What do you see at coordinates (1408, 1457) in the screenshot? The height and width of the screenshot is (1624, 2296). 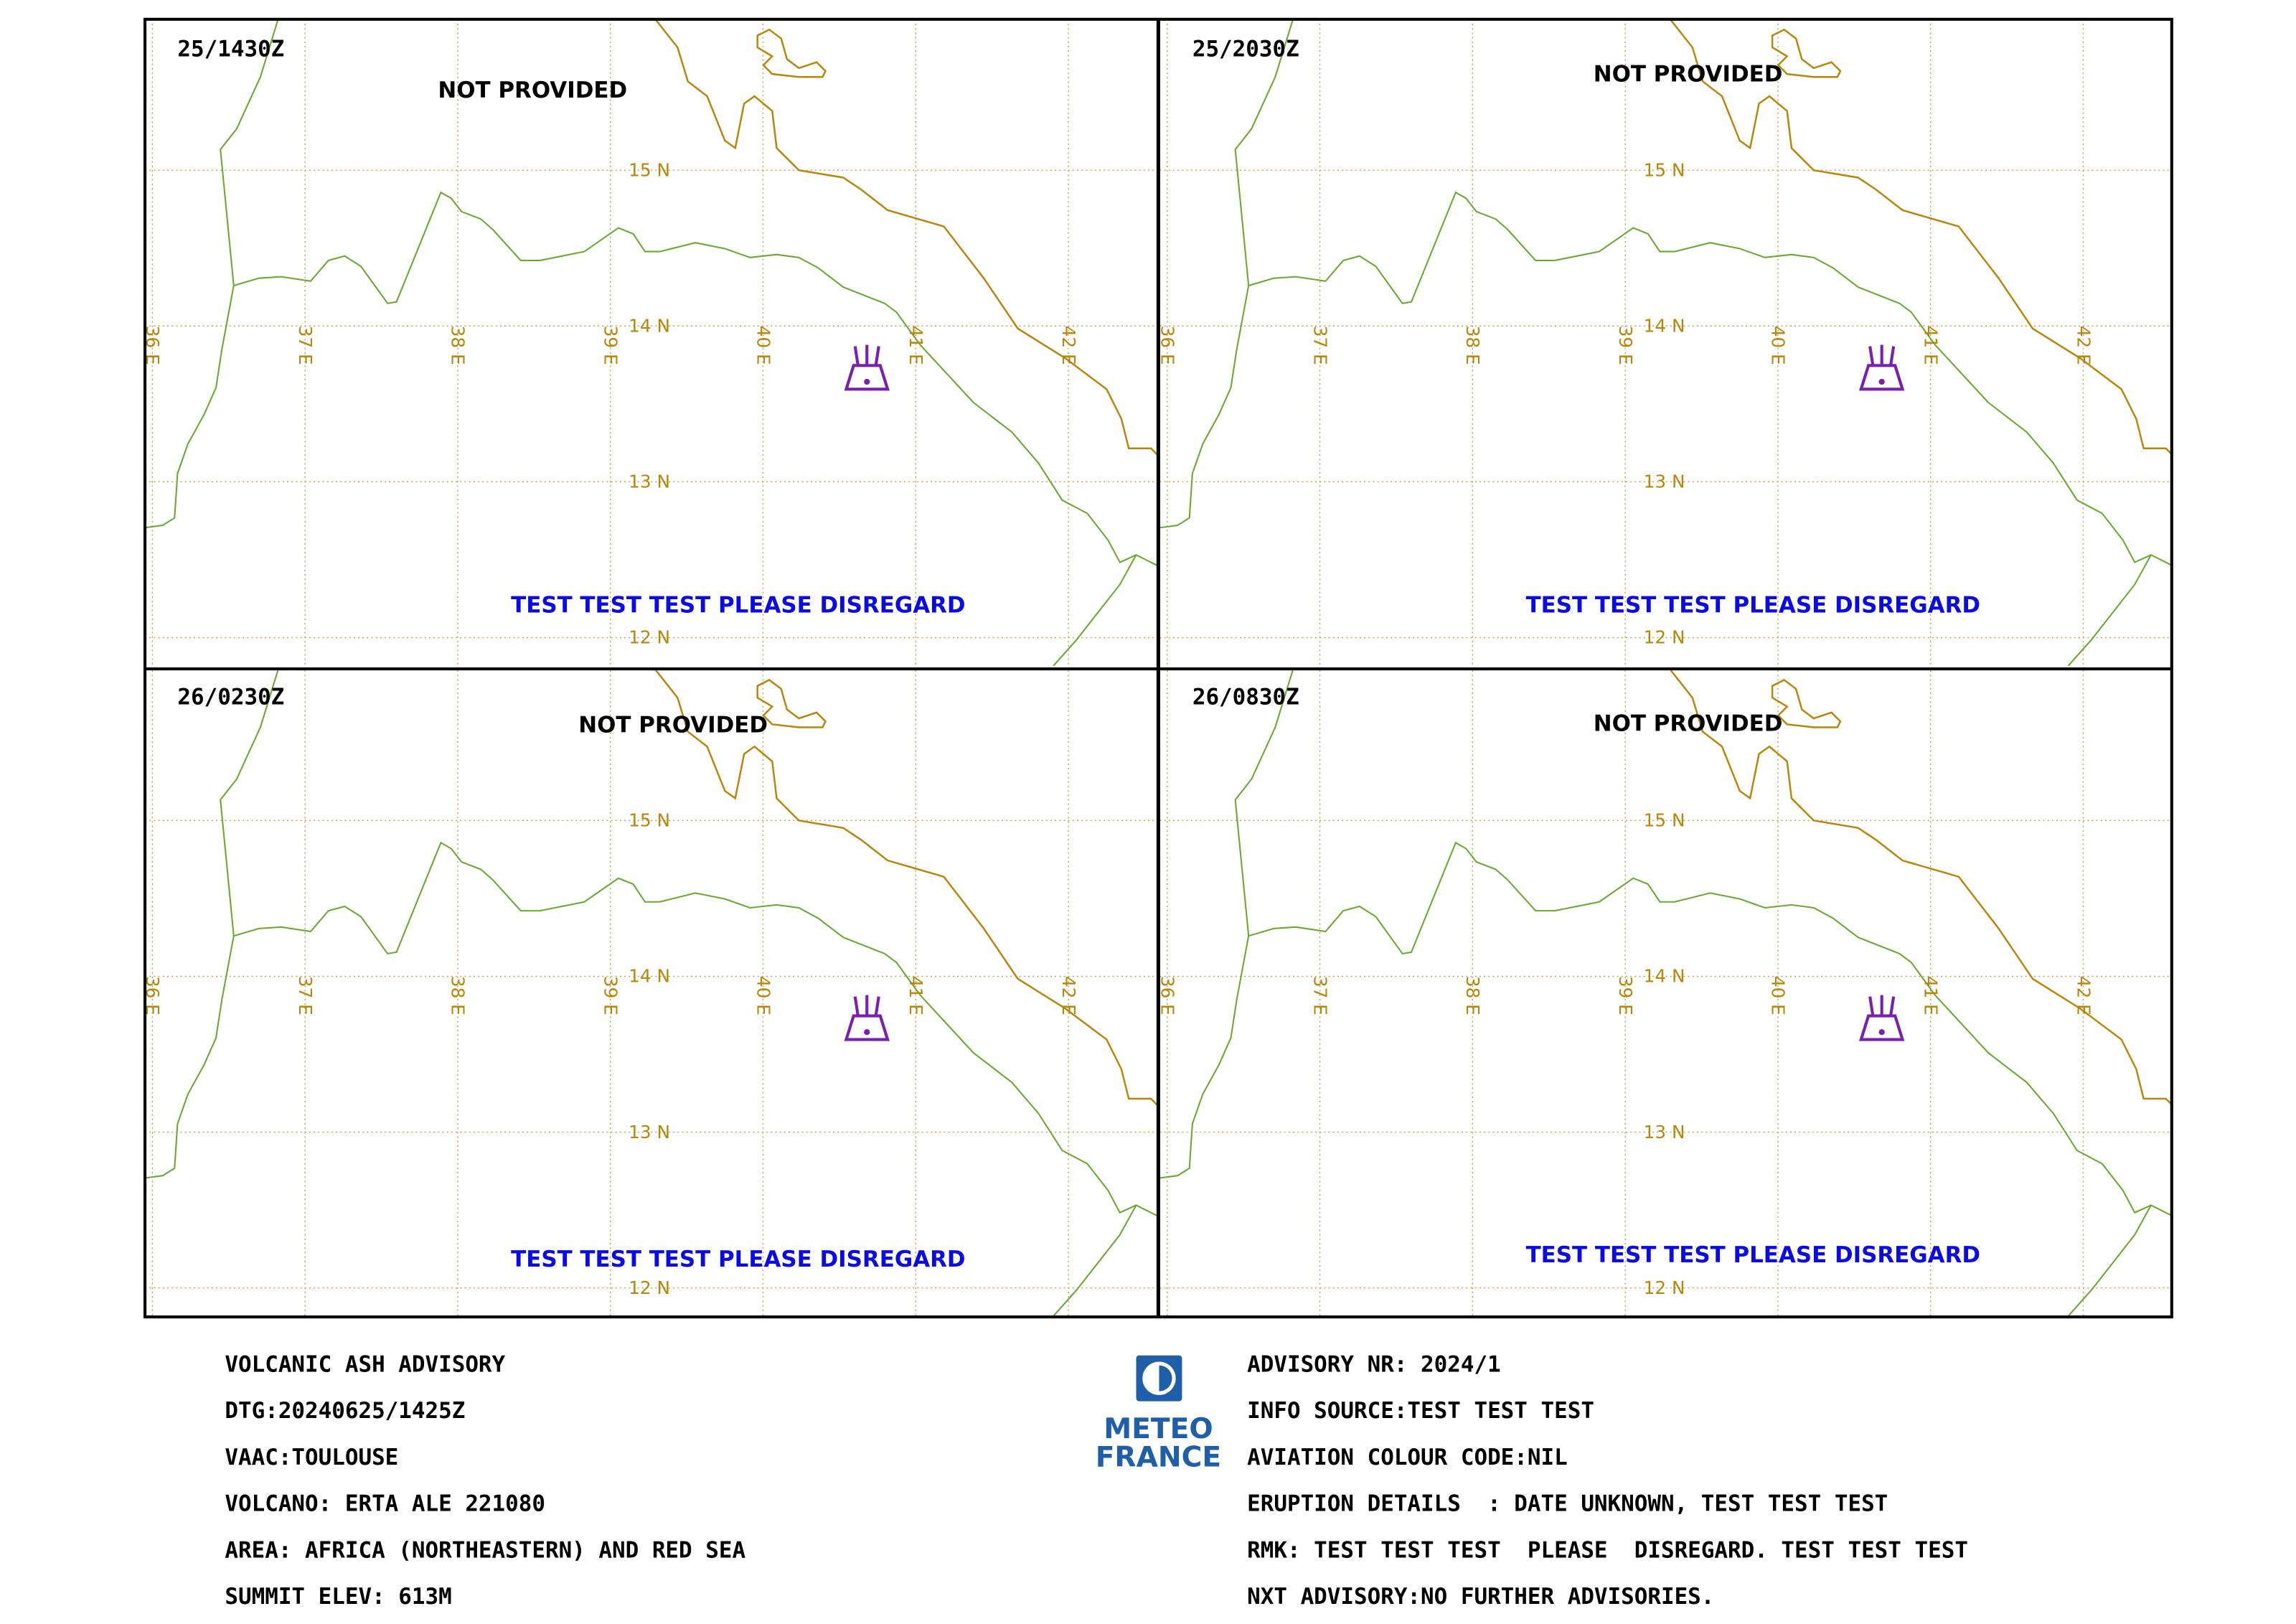 I see `advisory-line: AVIATION COLOUR CODE:NIL` at bounding box center [1408, 1457].